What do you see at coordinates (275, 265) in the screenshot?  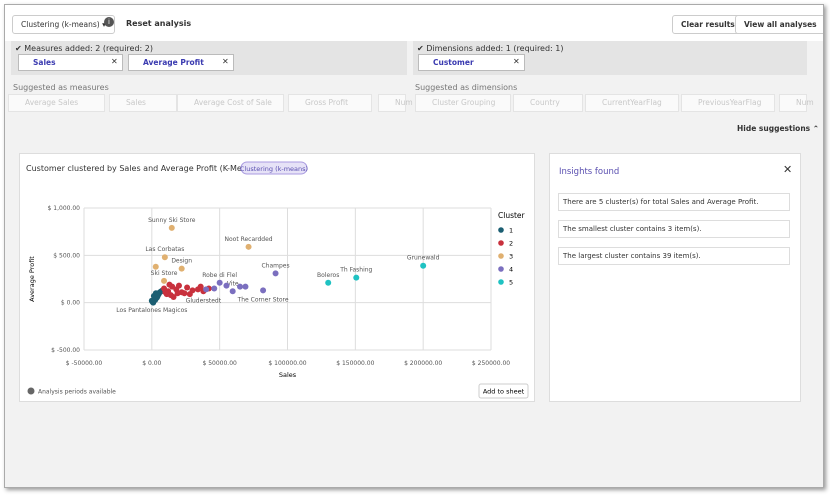 I see `point-label: Champes` at bounding box center [275, 265].